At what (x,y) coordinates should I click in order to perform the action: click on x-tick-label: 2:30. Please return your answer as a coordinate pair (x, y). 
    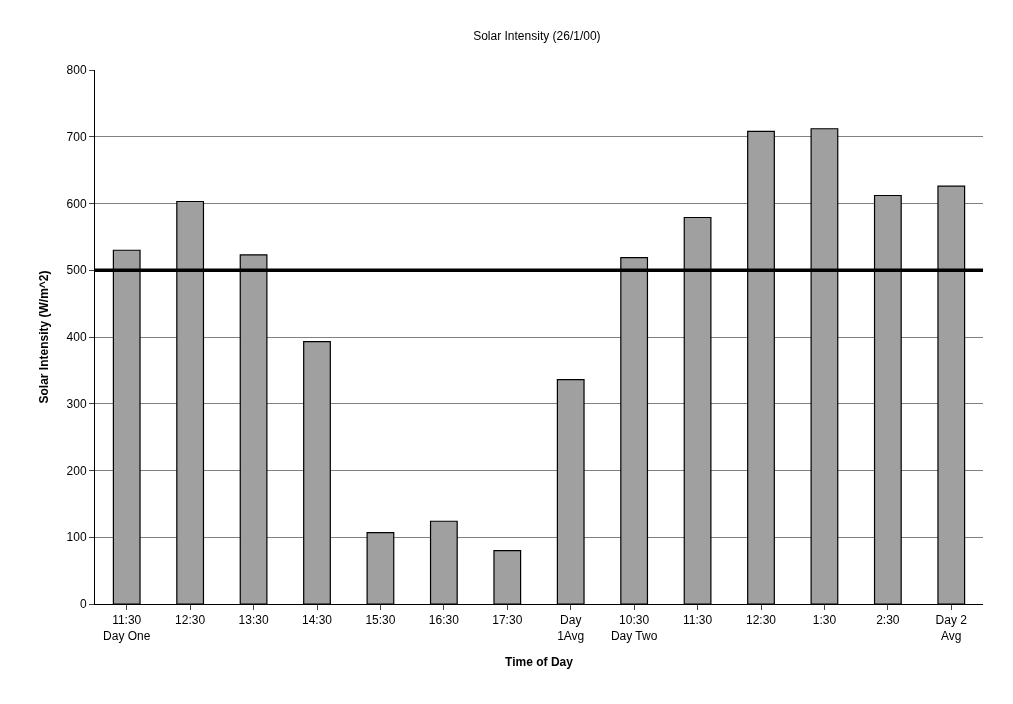
    Looking at the image, I should click on (888, 620).